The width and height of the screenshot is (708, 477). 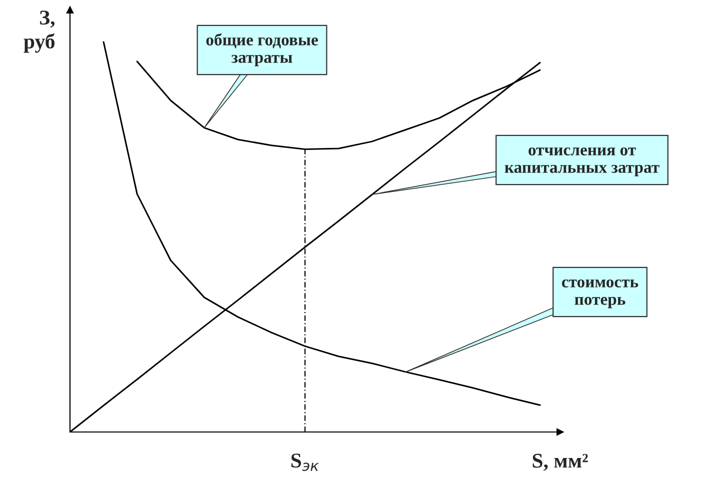 I want to click on x-axis-title: S, мм², so click(x=560, y=462).